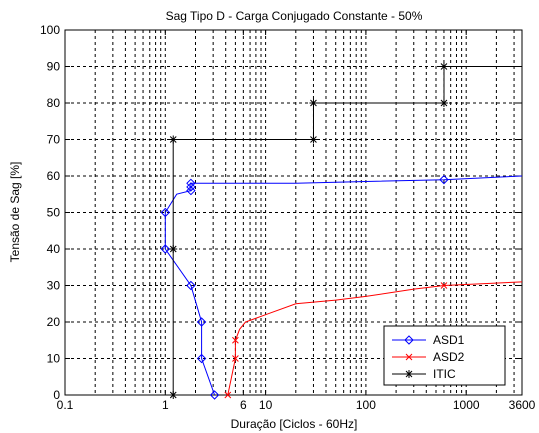 This screenshot has height=433, width=539. I want to click on x-tick-label: 100, so click(366, 405).